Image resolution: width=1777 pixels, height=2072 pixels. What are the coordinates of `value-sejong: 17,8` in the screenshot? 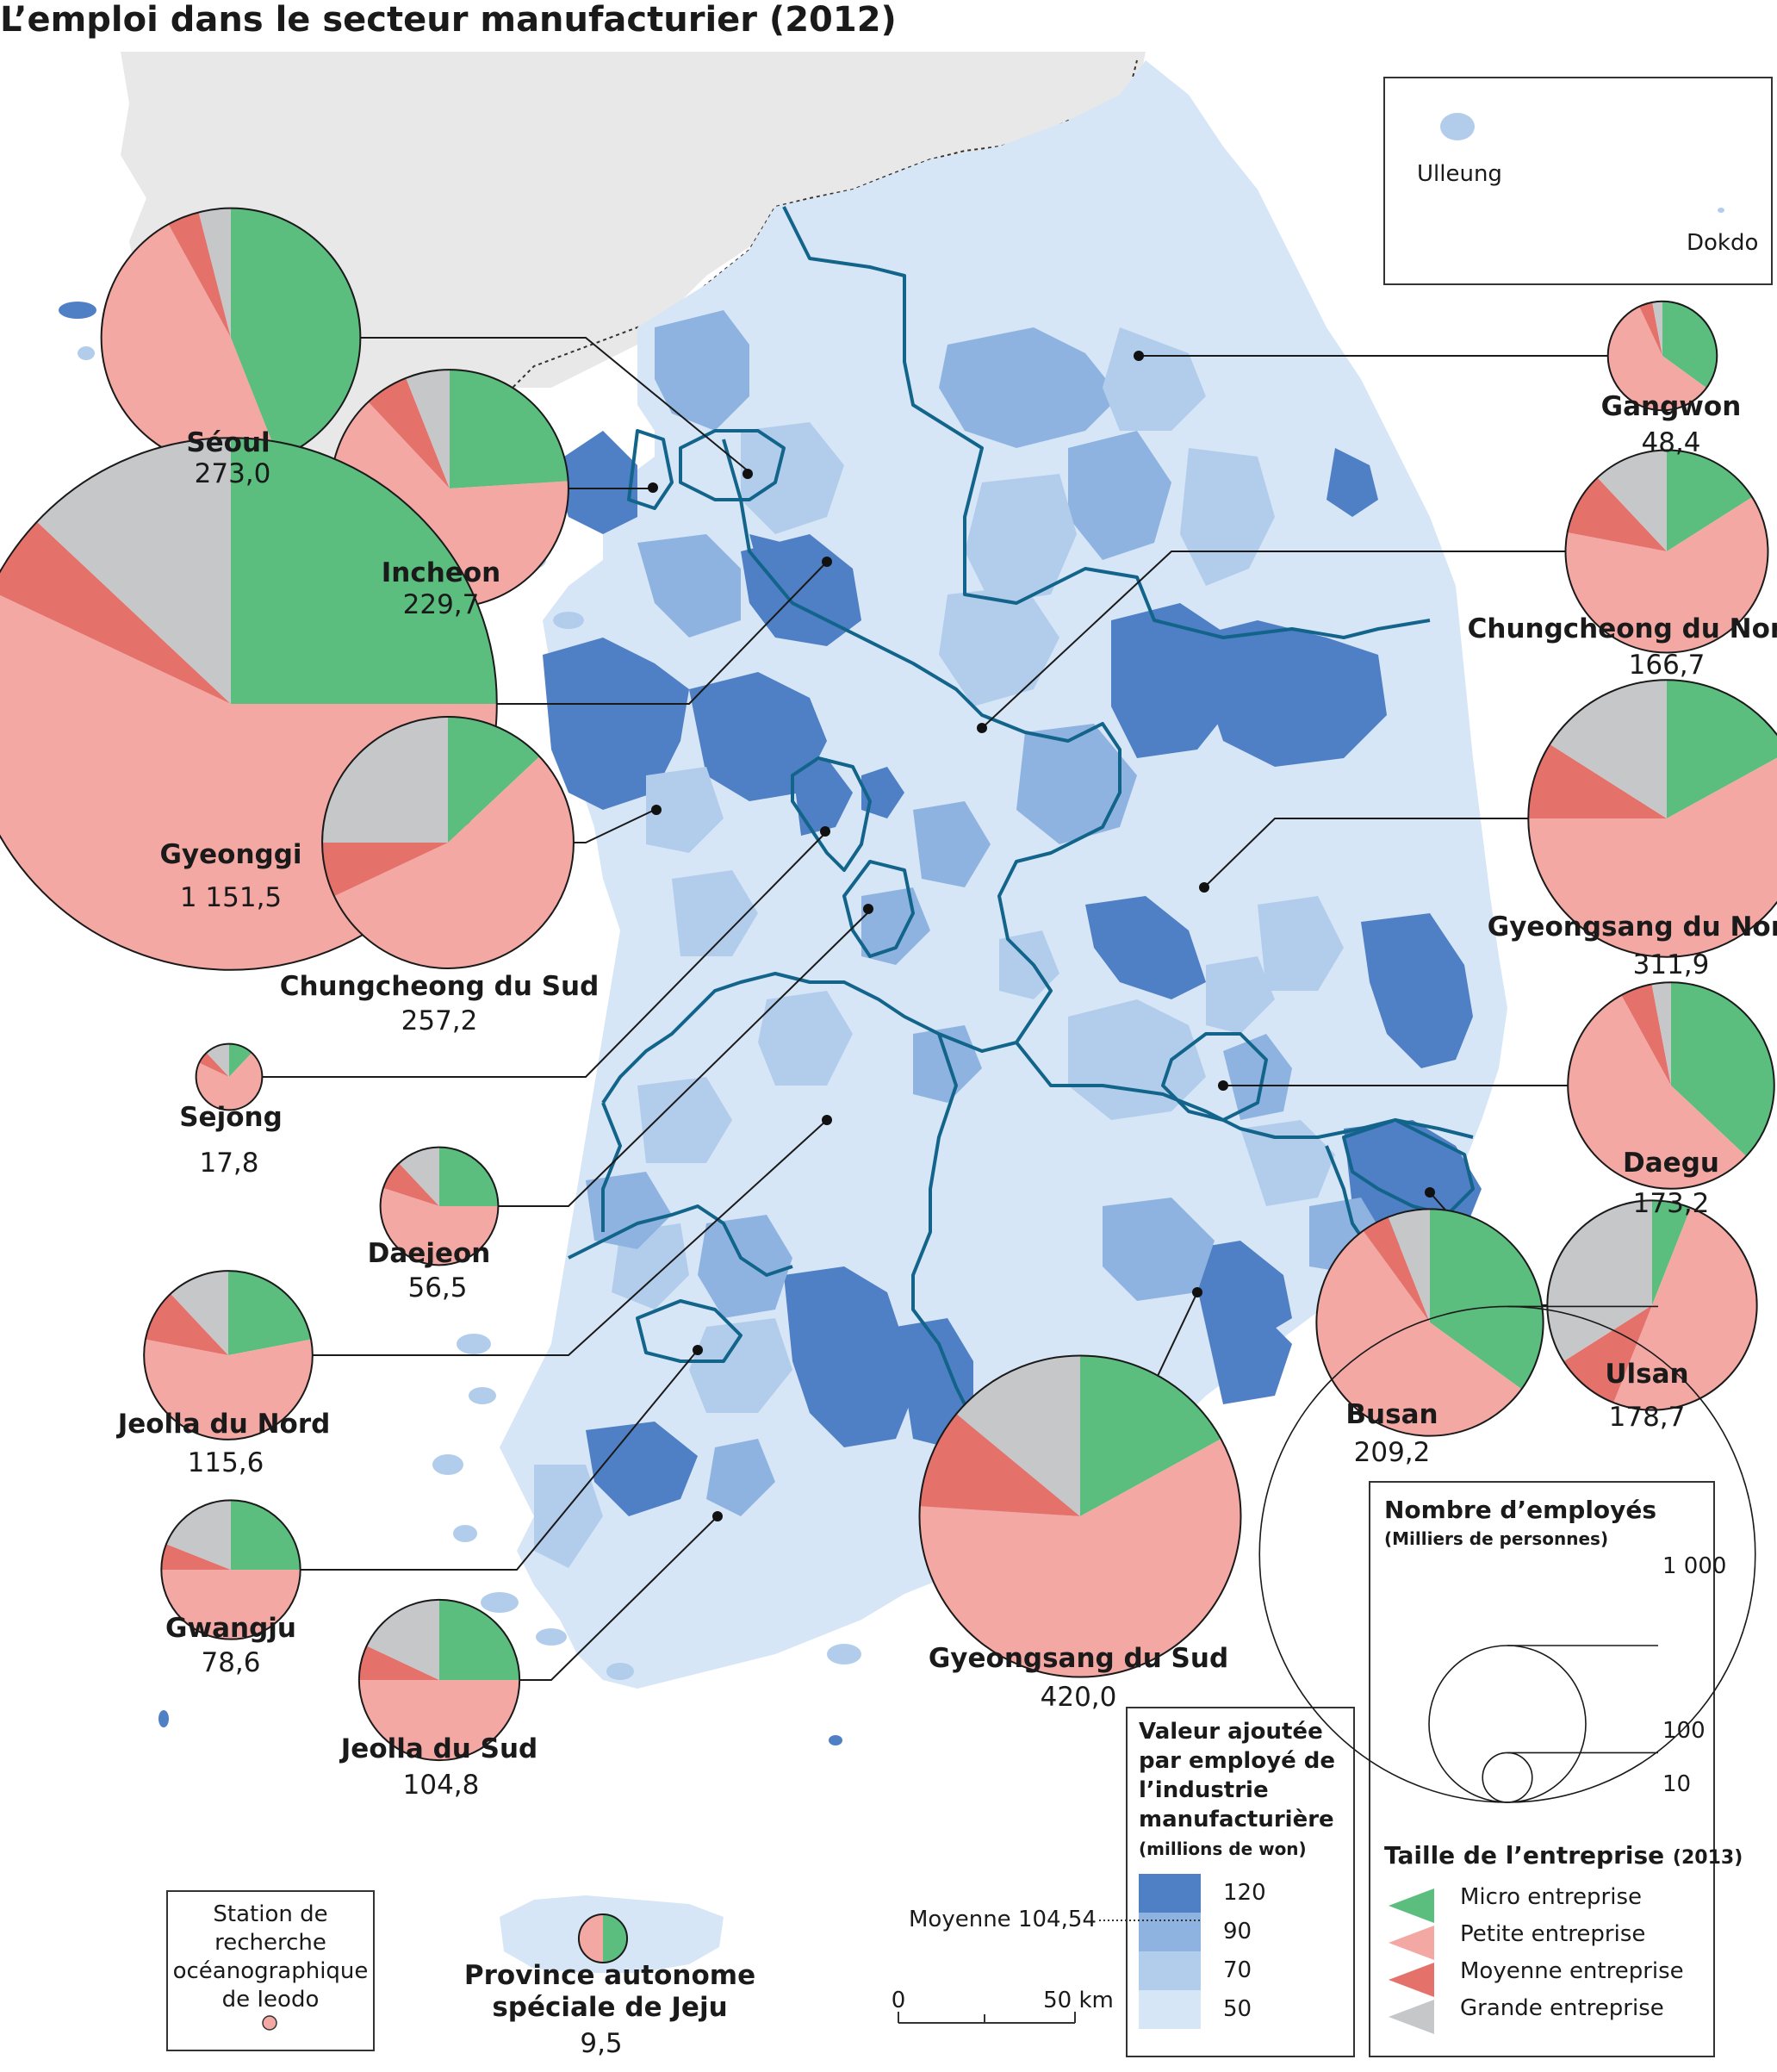 It's located at (228, 1164).